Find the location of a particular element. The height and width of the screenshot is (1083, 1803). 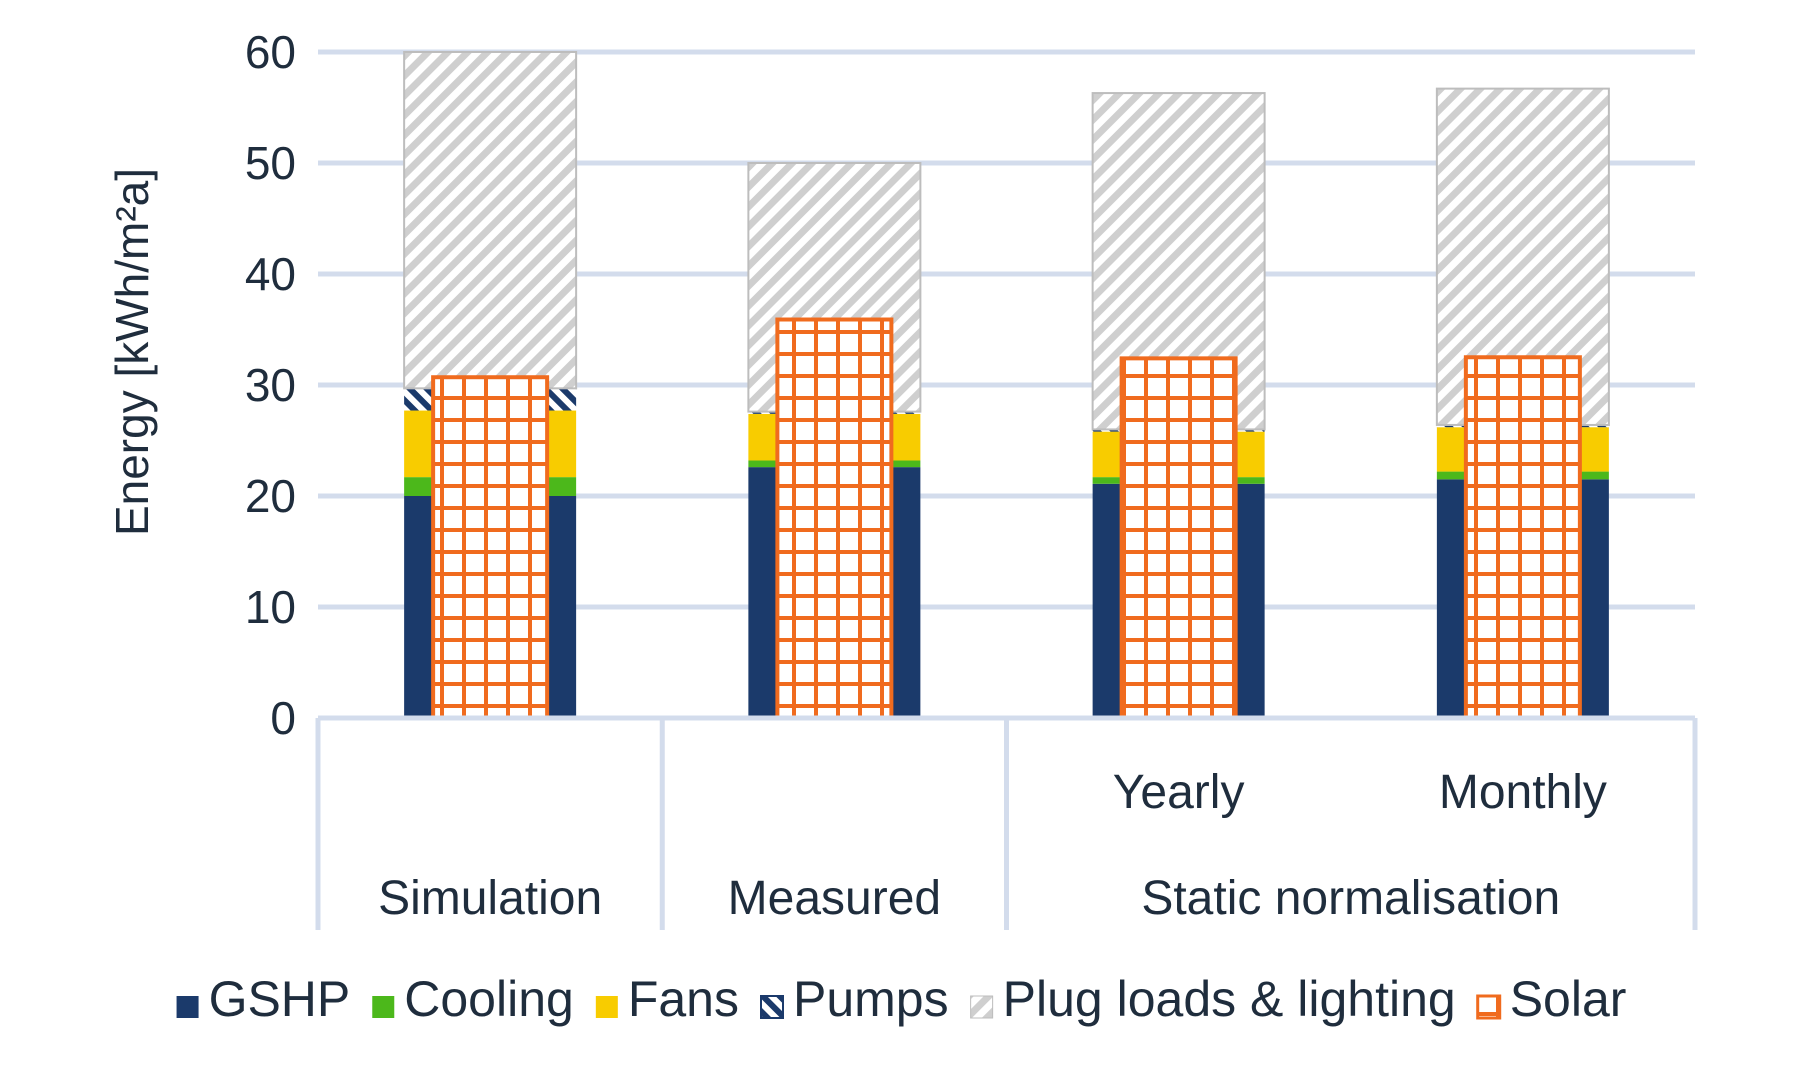

x-category-label: Monthly is located at coordinates (1523, 792).